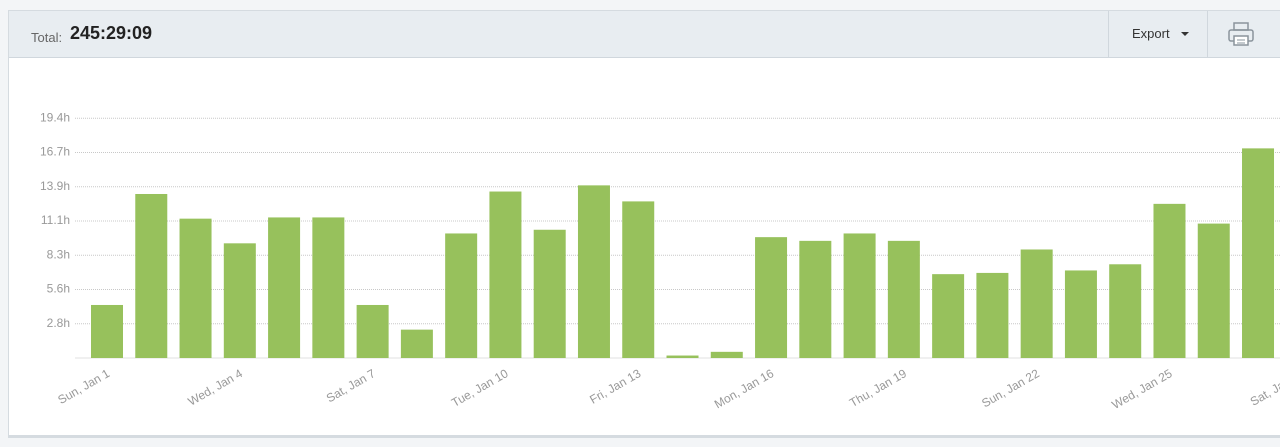 The width and height of the screenshot is (1280, 447). What do you see at coordinates (216, 387) in the screenshot?
I see `x-tick-label: Wed, Jan 4` at bounding box center [216, 387].